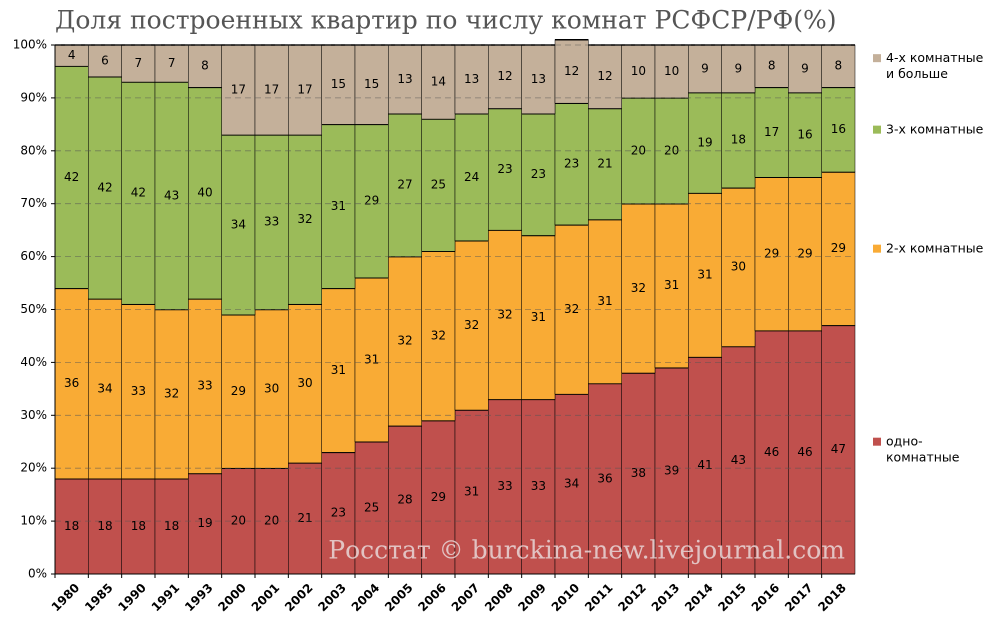 The height and width of the screenshot is (636, 1000). What do you see at coordinates (33, 203) in the screenshot?
I see `y-tick-label: 70%` at bounding box center [33, 203].